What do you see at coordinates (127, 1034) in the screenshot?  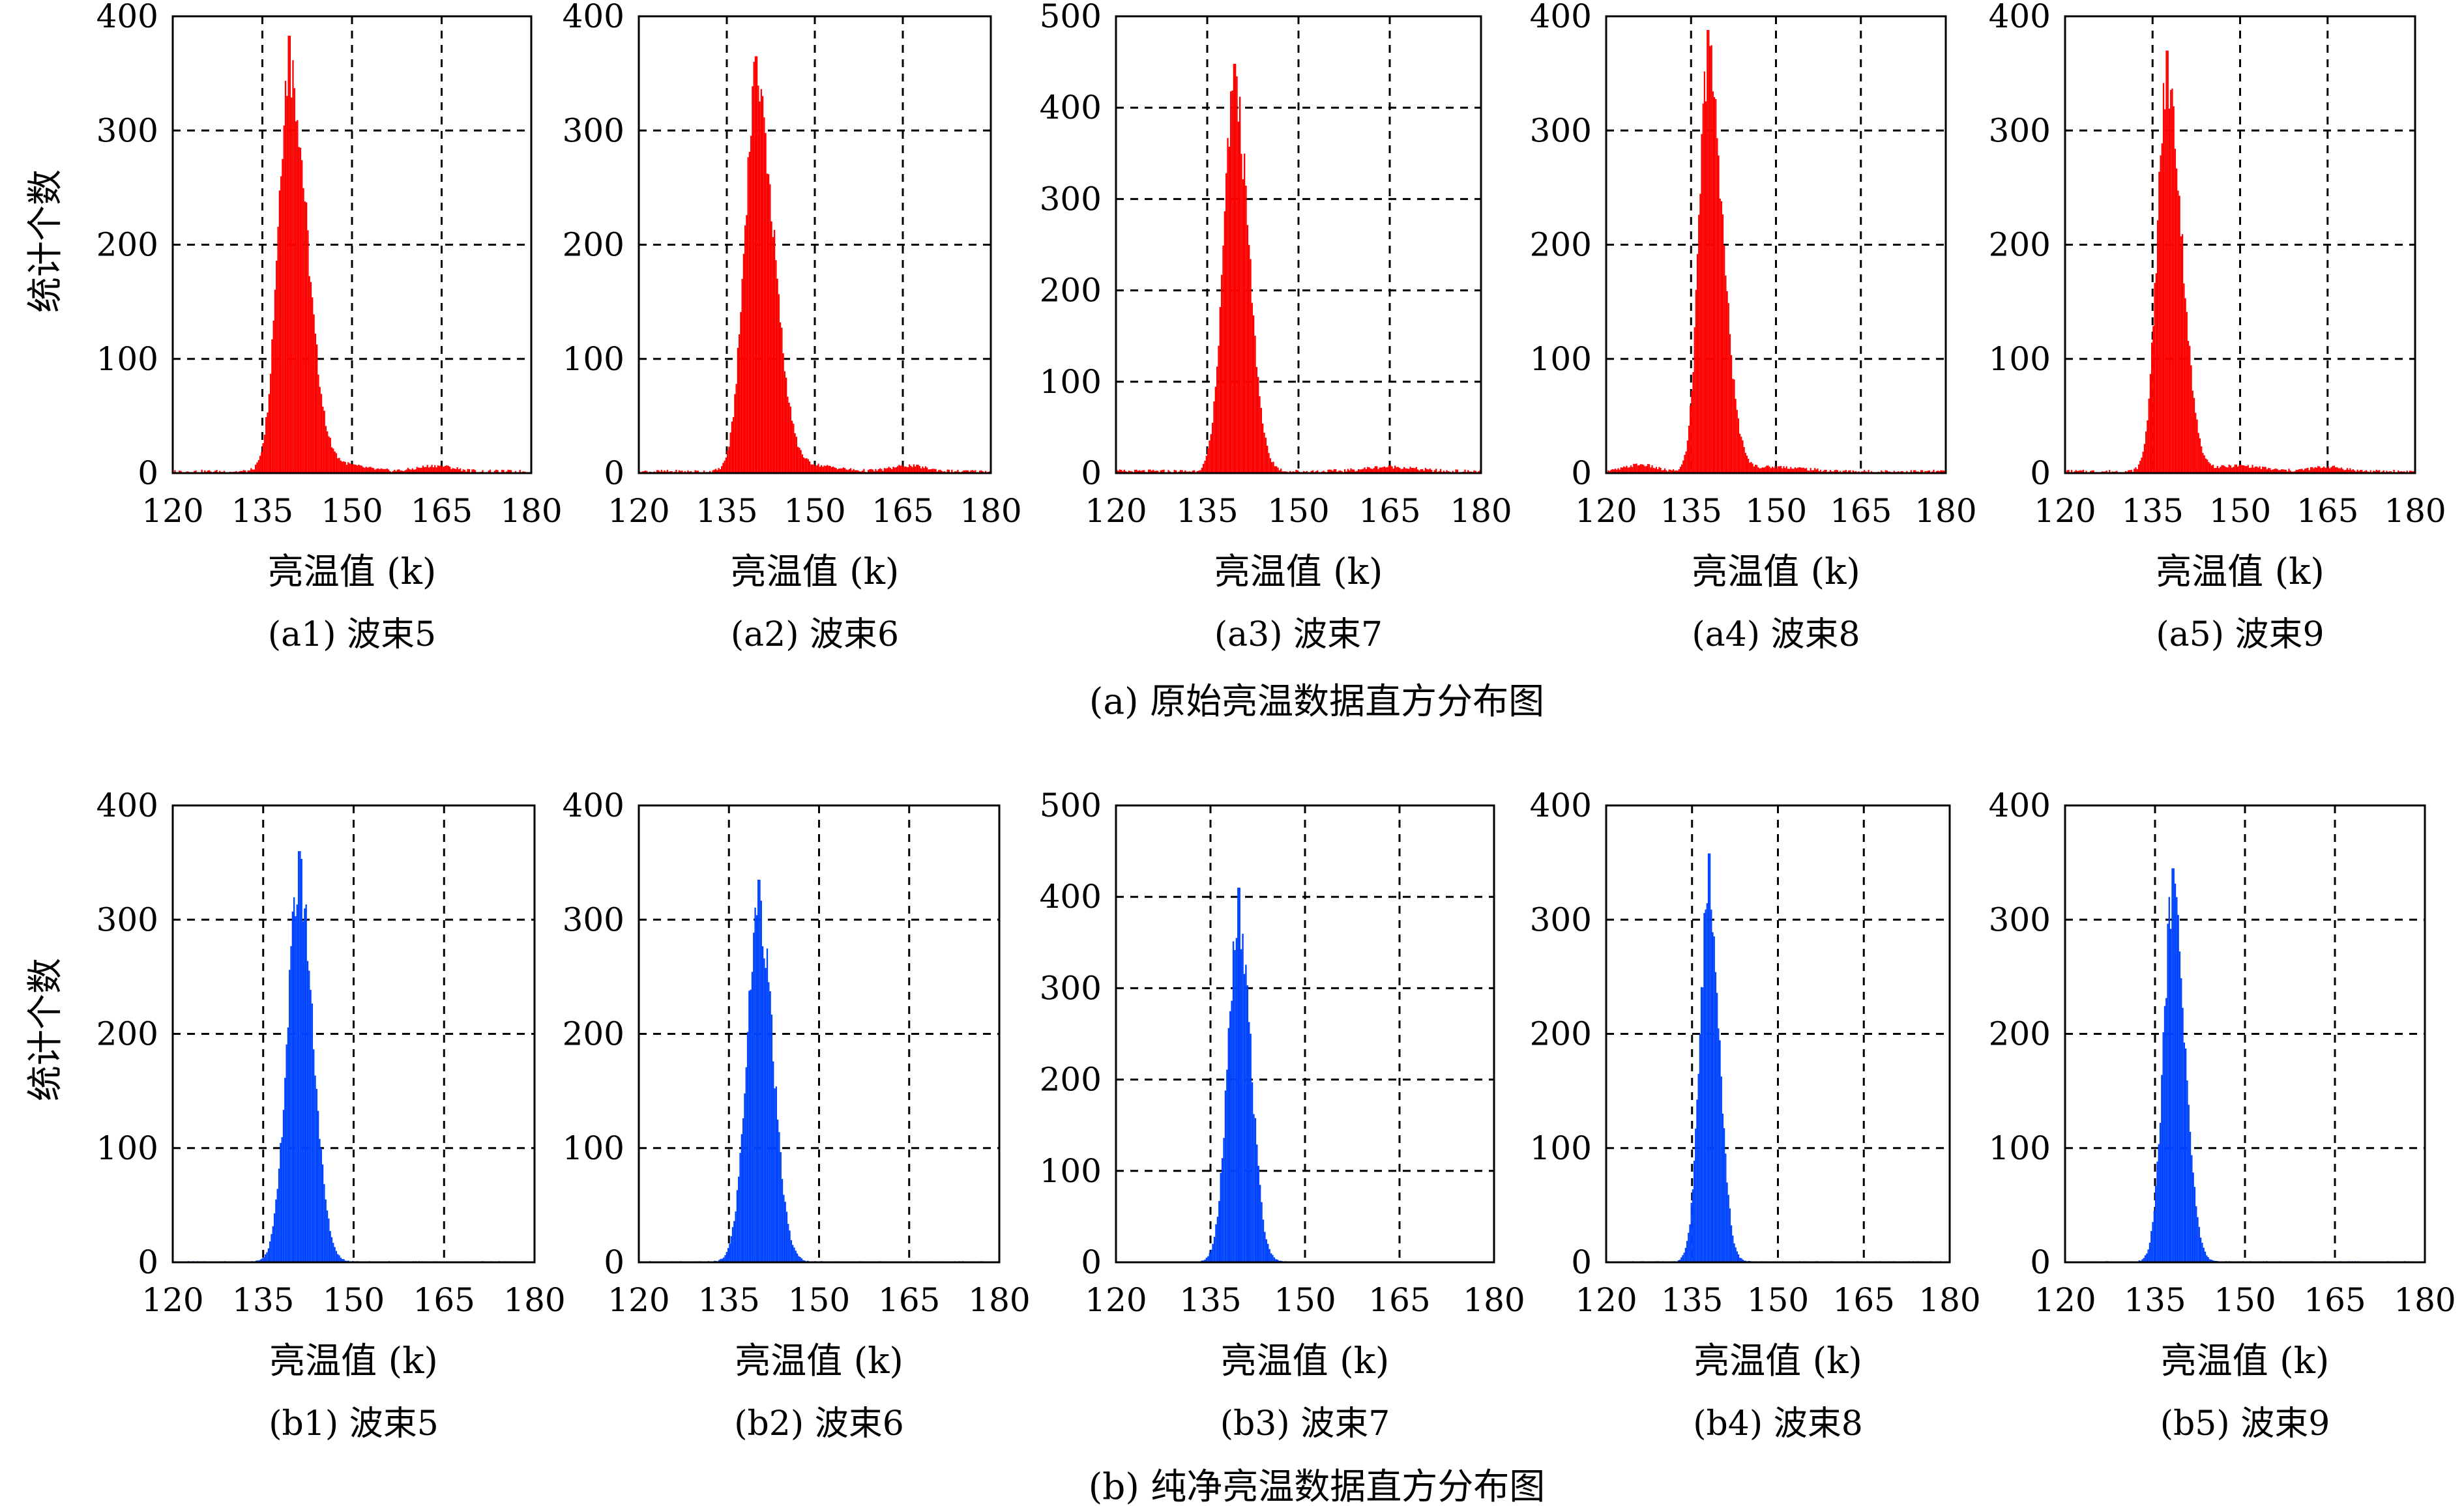 I see `y-tick-label: 200` at bounding box center [127, 1034].